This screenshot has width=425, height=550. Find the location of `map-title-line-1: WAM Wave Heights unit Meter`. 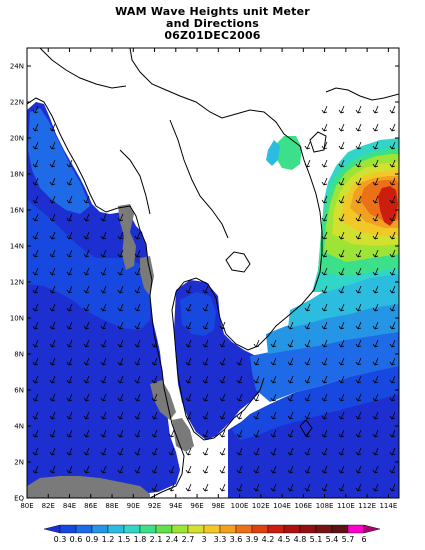

map-title-line-1: WAM Wave Heights unit Meter is located at coordinates (212, 11).